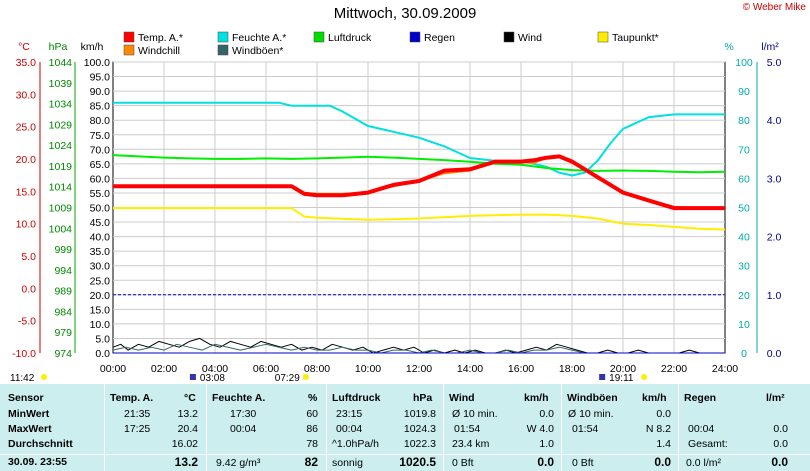  I want to click on row-label-max: MaxWert, so click(30, 429).